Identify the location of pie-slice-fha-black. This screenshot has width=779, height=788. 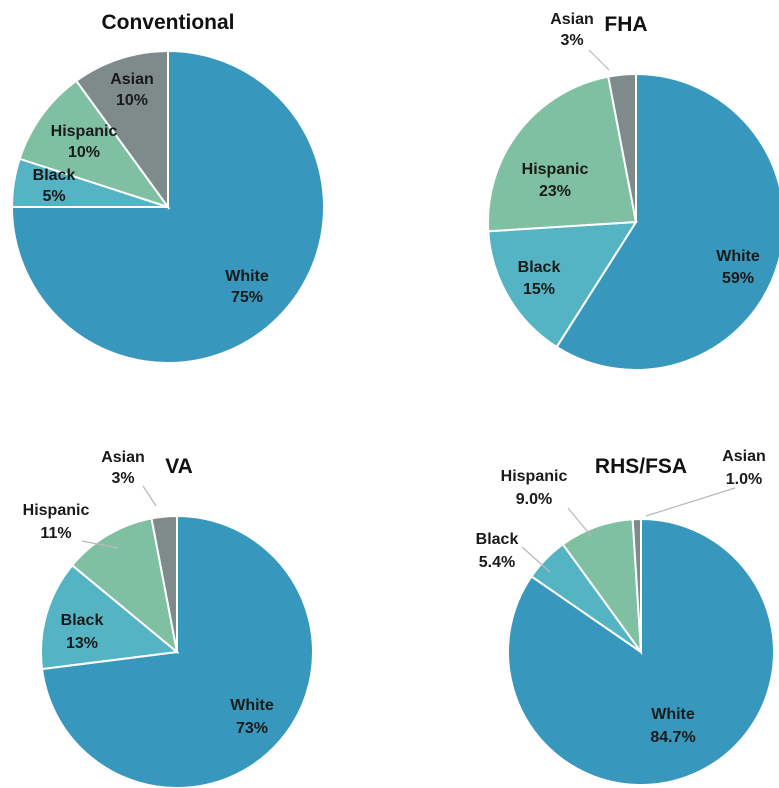
(562, 284).